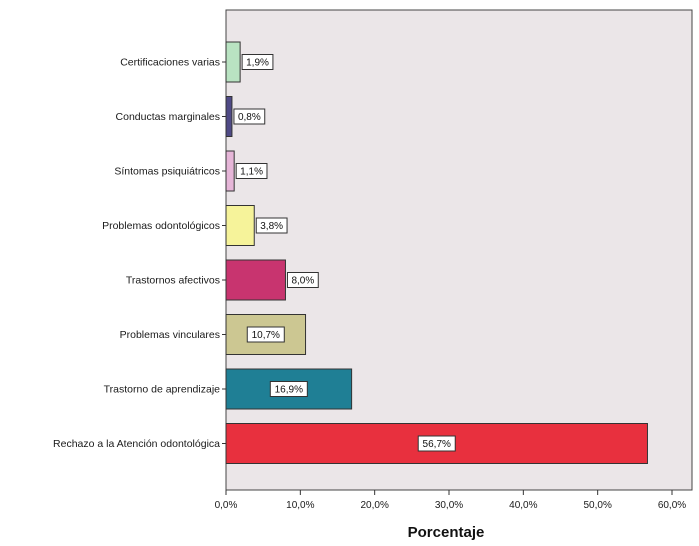  What do you see at coordinates (374, 505) in the screenshot?
I see `x-tick-label: 20,0%` at bounding box center [374, 505].